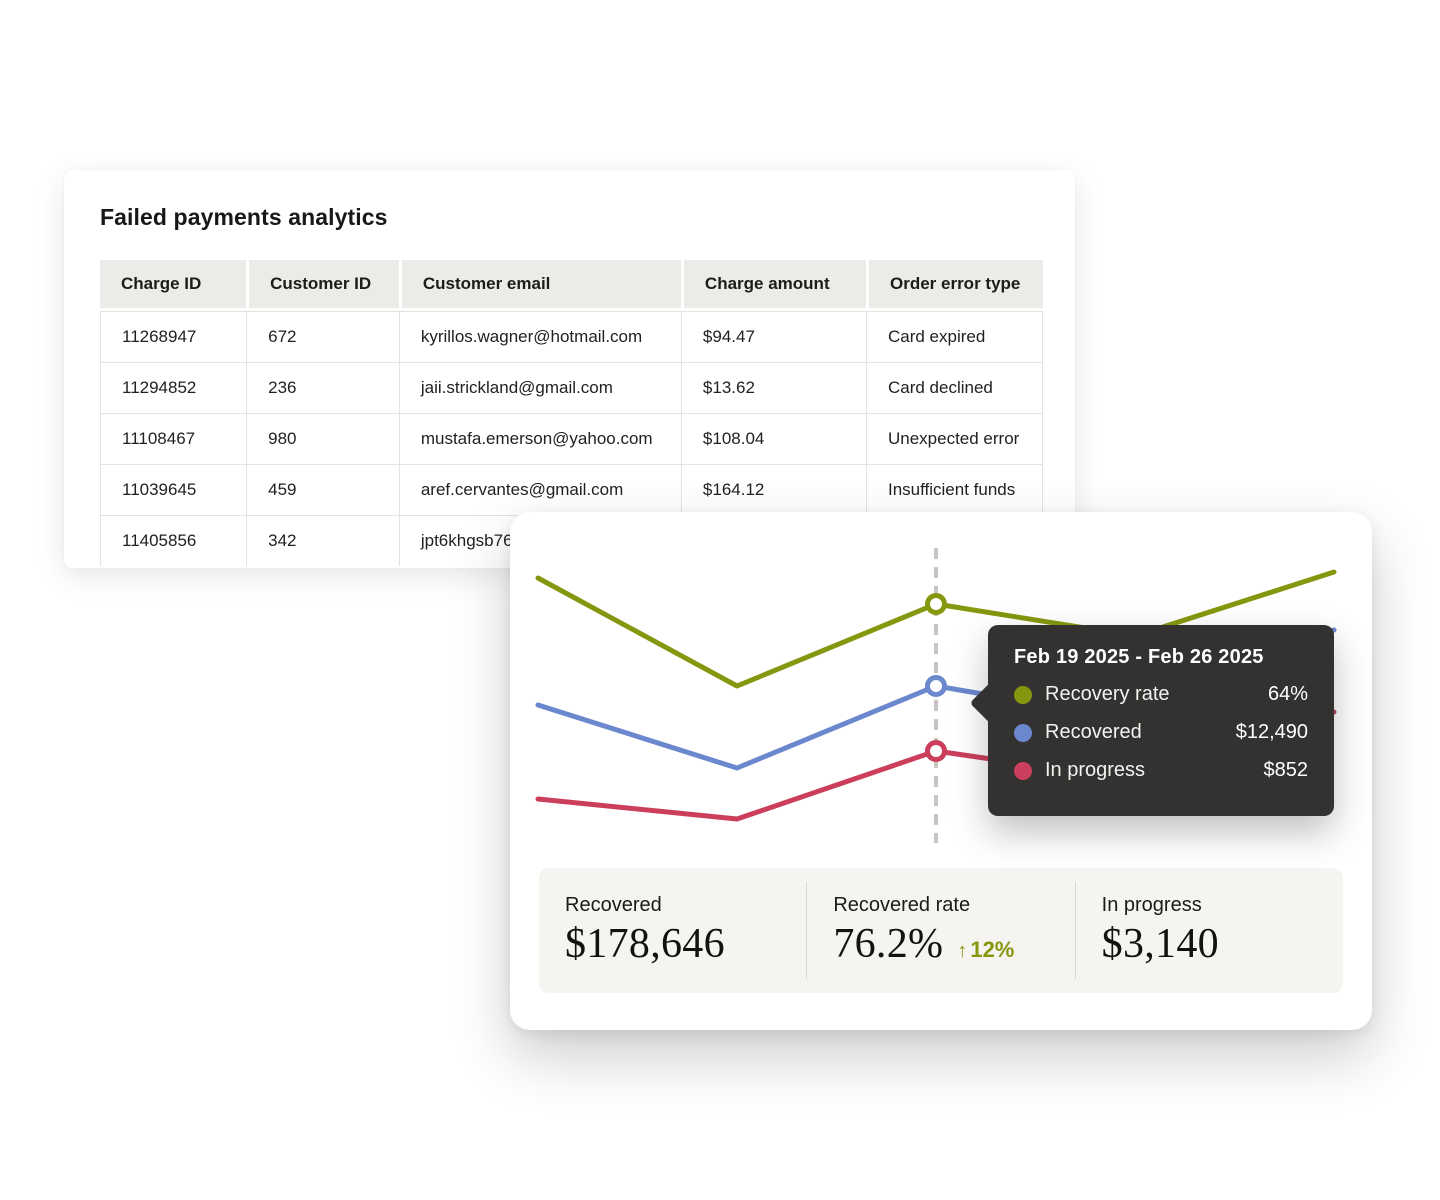  I want to click on highlight-marker-recovered, so click(936, 686).